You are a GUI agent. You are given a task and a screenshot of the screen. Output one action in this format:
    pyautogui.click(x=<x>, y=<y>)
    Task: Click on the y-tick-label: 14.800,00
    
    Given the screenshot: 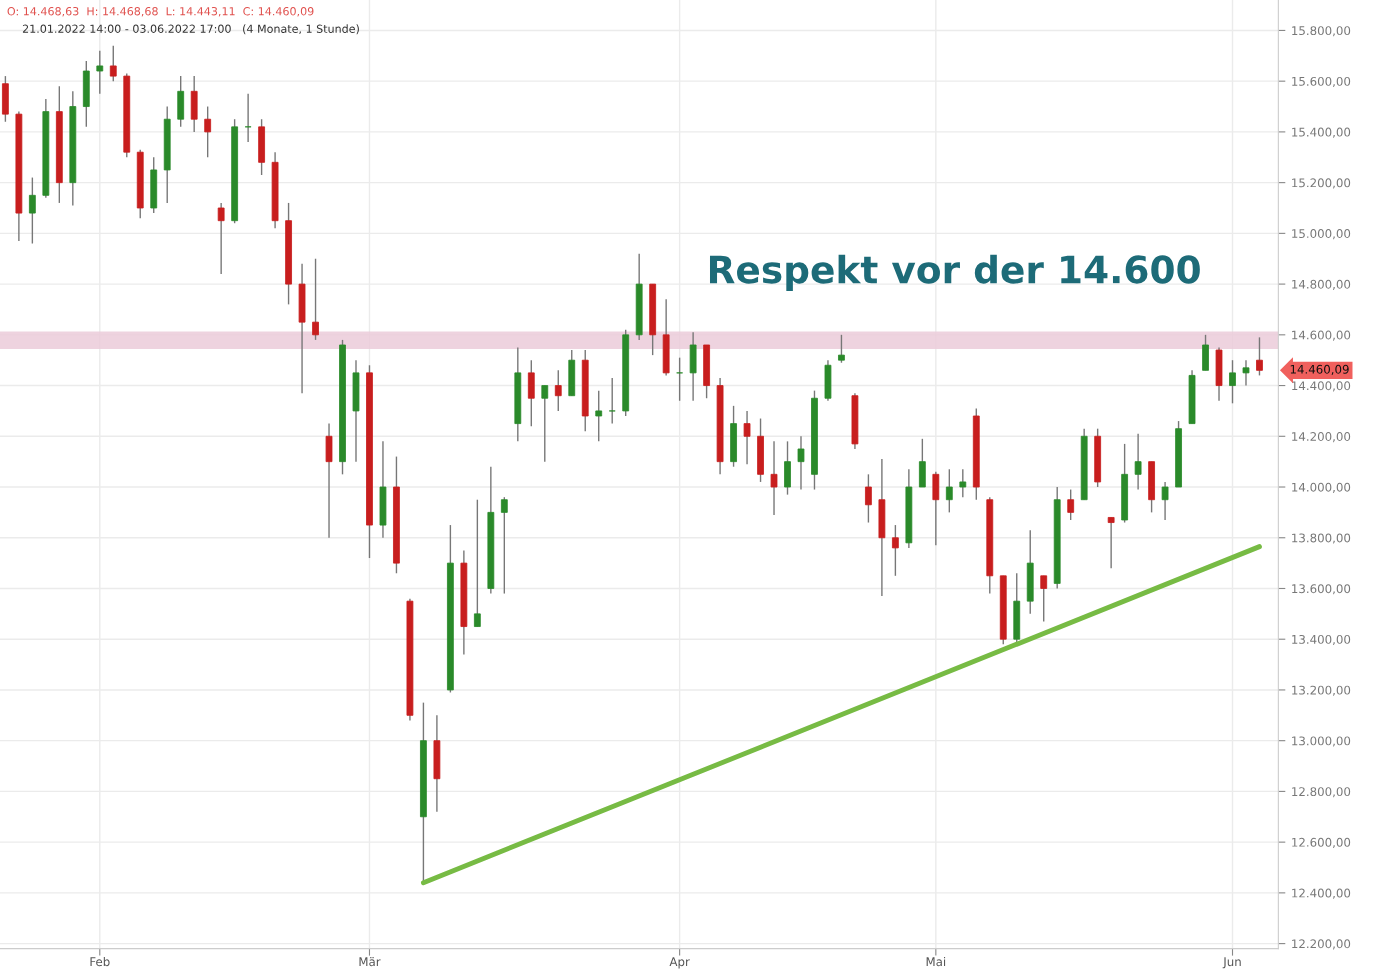 What is the action you would take?
    pyautogui.click(x=1321, y=284)
    